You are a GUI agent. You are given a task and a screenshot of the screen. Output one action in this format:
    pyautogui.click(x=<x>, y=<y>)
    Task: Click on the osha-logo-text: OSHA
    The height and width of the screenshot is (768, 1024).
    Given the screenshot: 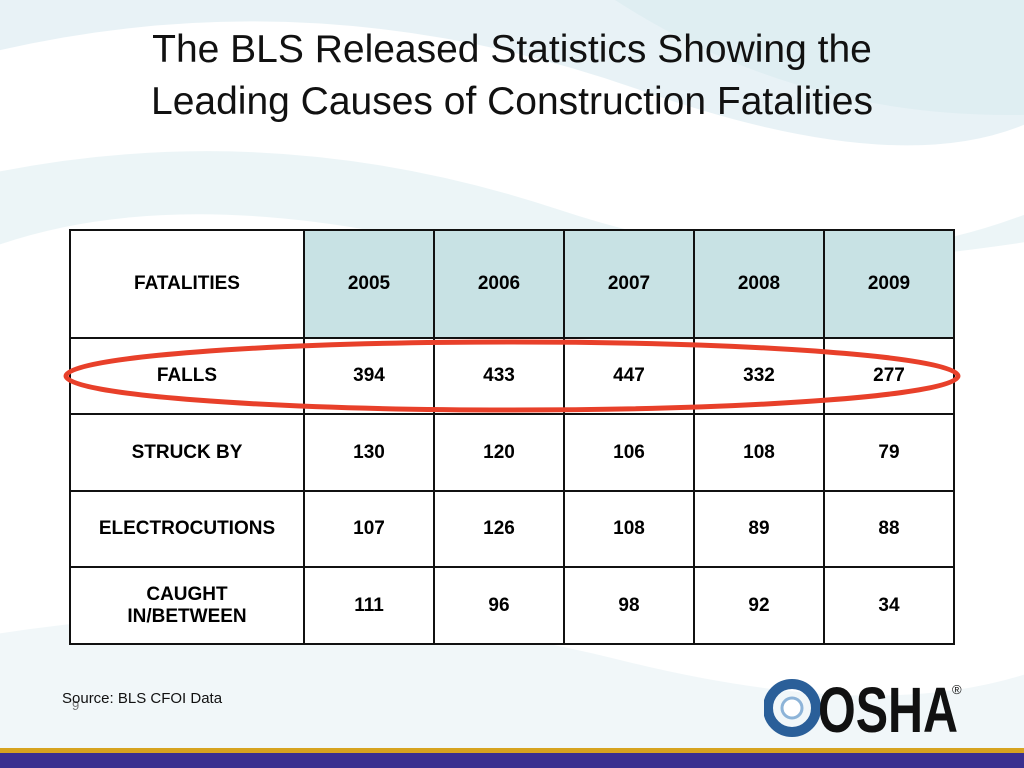 What is the action you would take?
    pyautogui.click(x=888, y=707)
    